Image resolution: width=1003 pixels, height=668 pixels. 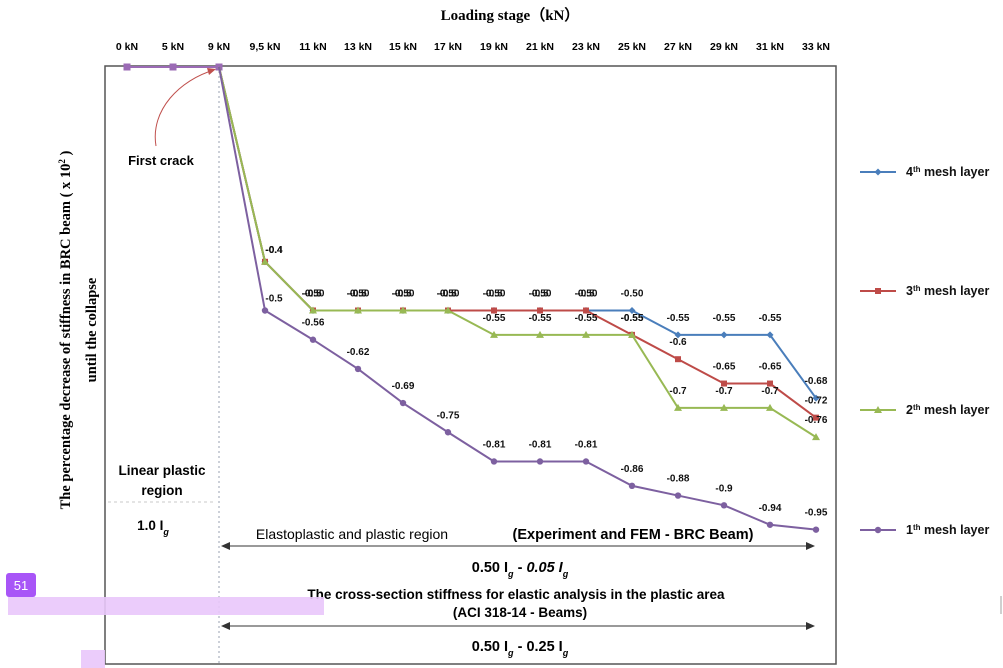 What do you see at coordinates (1001, 605) in the screenshot?
I see `edge-mark` at bounding box center [1001, 605].